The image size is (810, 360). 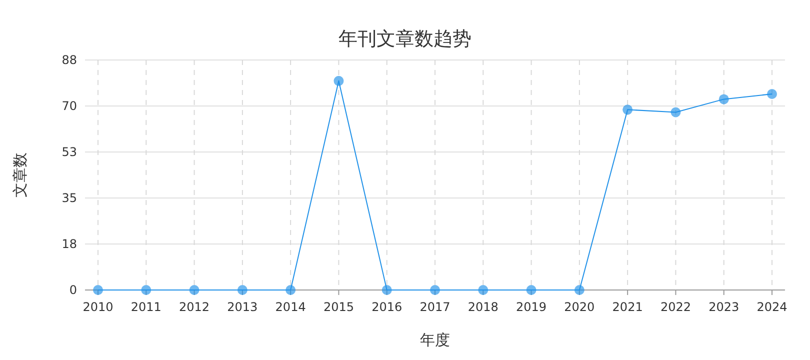 What do you see at coordinates (73, 290) in the screenshot?
I see `y-tick-label: 0` at bounding box center [73, 290].